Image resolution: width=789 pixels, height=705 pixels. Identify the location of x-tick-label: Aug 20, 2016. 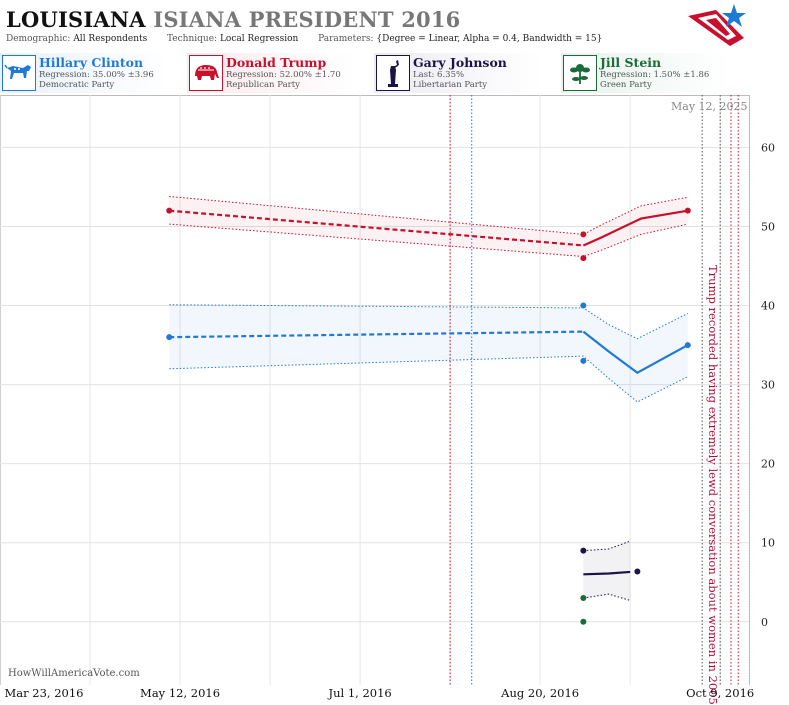
(540, 693).